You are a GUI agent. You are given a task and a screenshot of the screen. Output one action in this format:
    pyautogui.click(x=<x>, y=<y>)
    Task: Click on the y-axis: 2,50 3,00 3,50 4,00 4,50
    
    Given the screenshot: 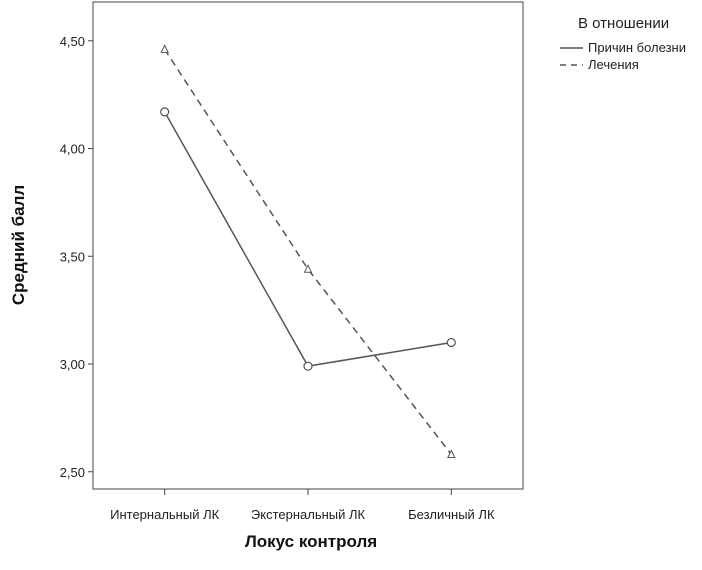 What is the action you would take?
    pyautogui.click(x=76, y=257)
    